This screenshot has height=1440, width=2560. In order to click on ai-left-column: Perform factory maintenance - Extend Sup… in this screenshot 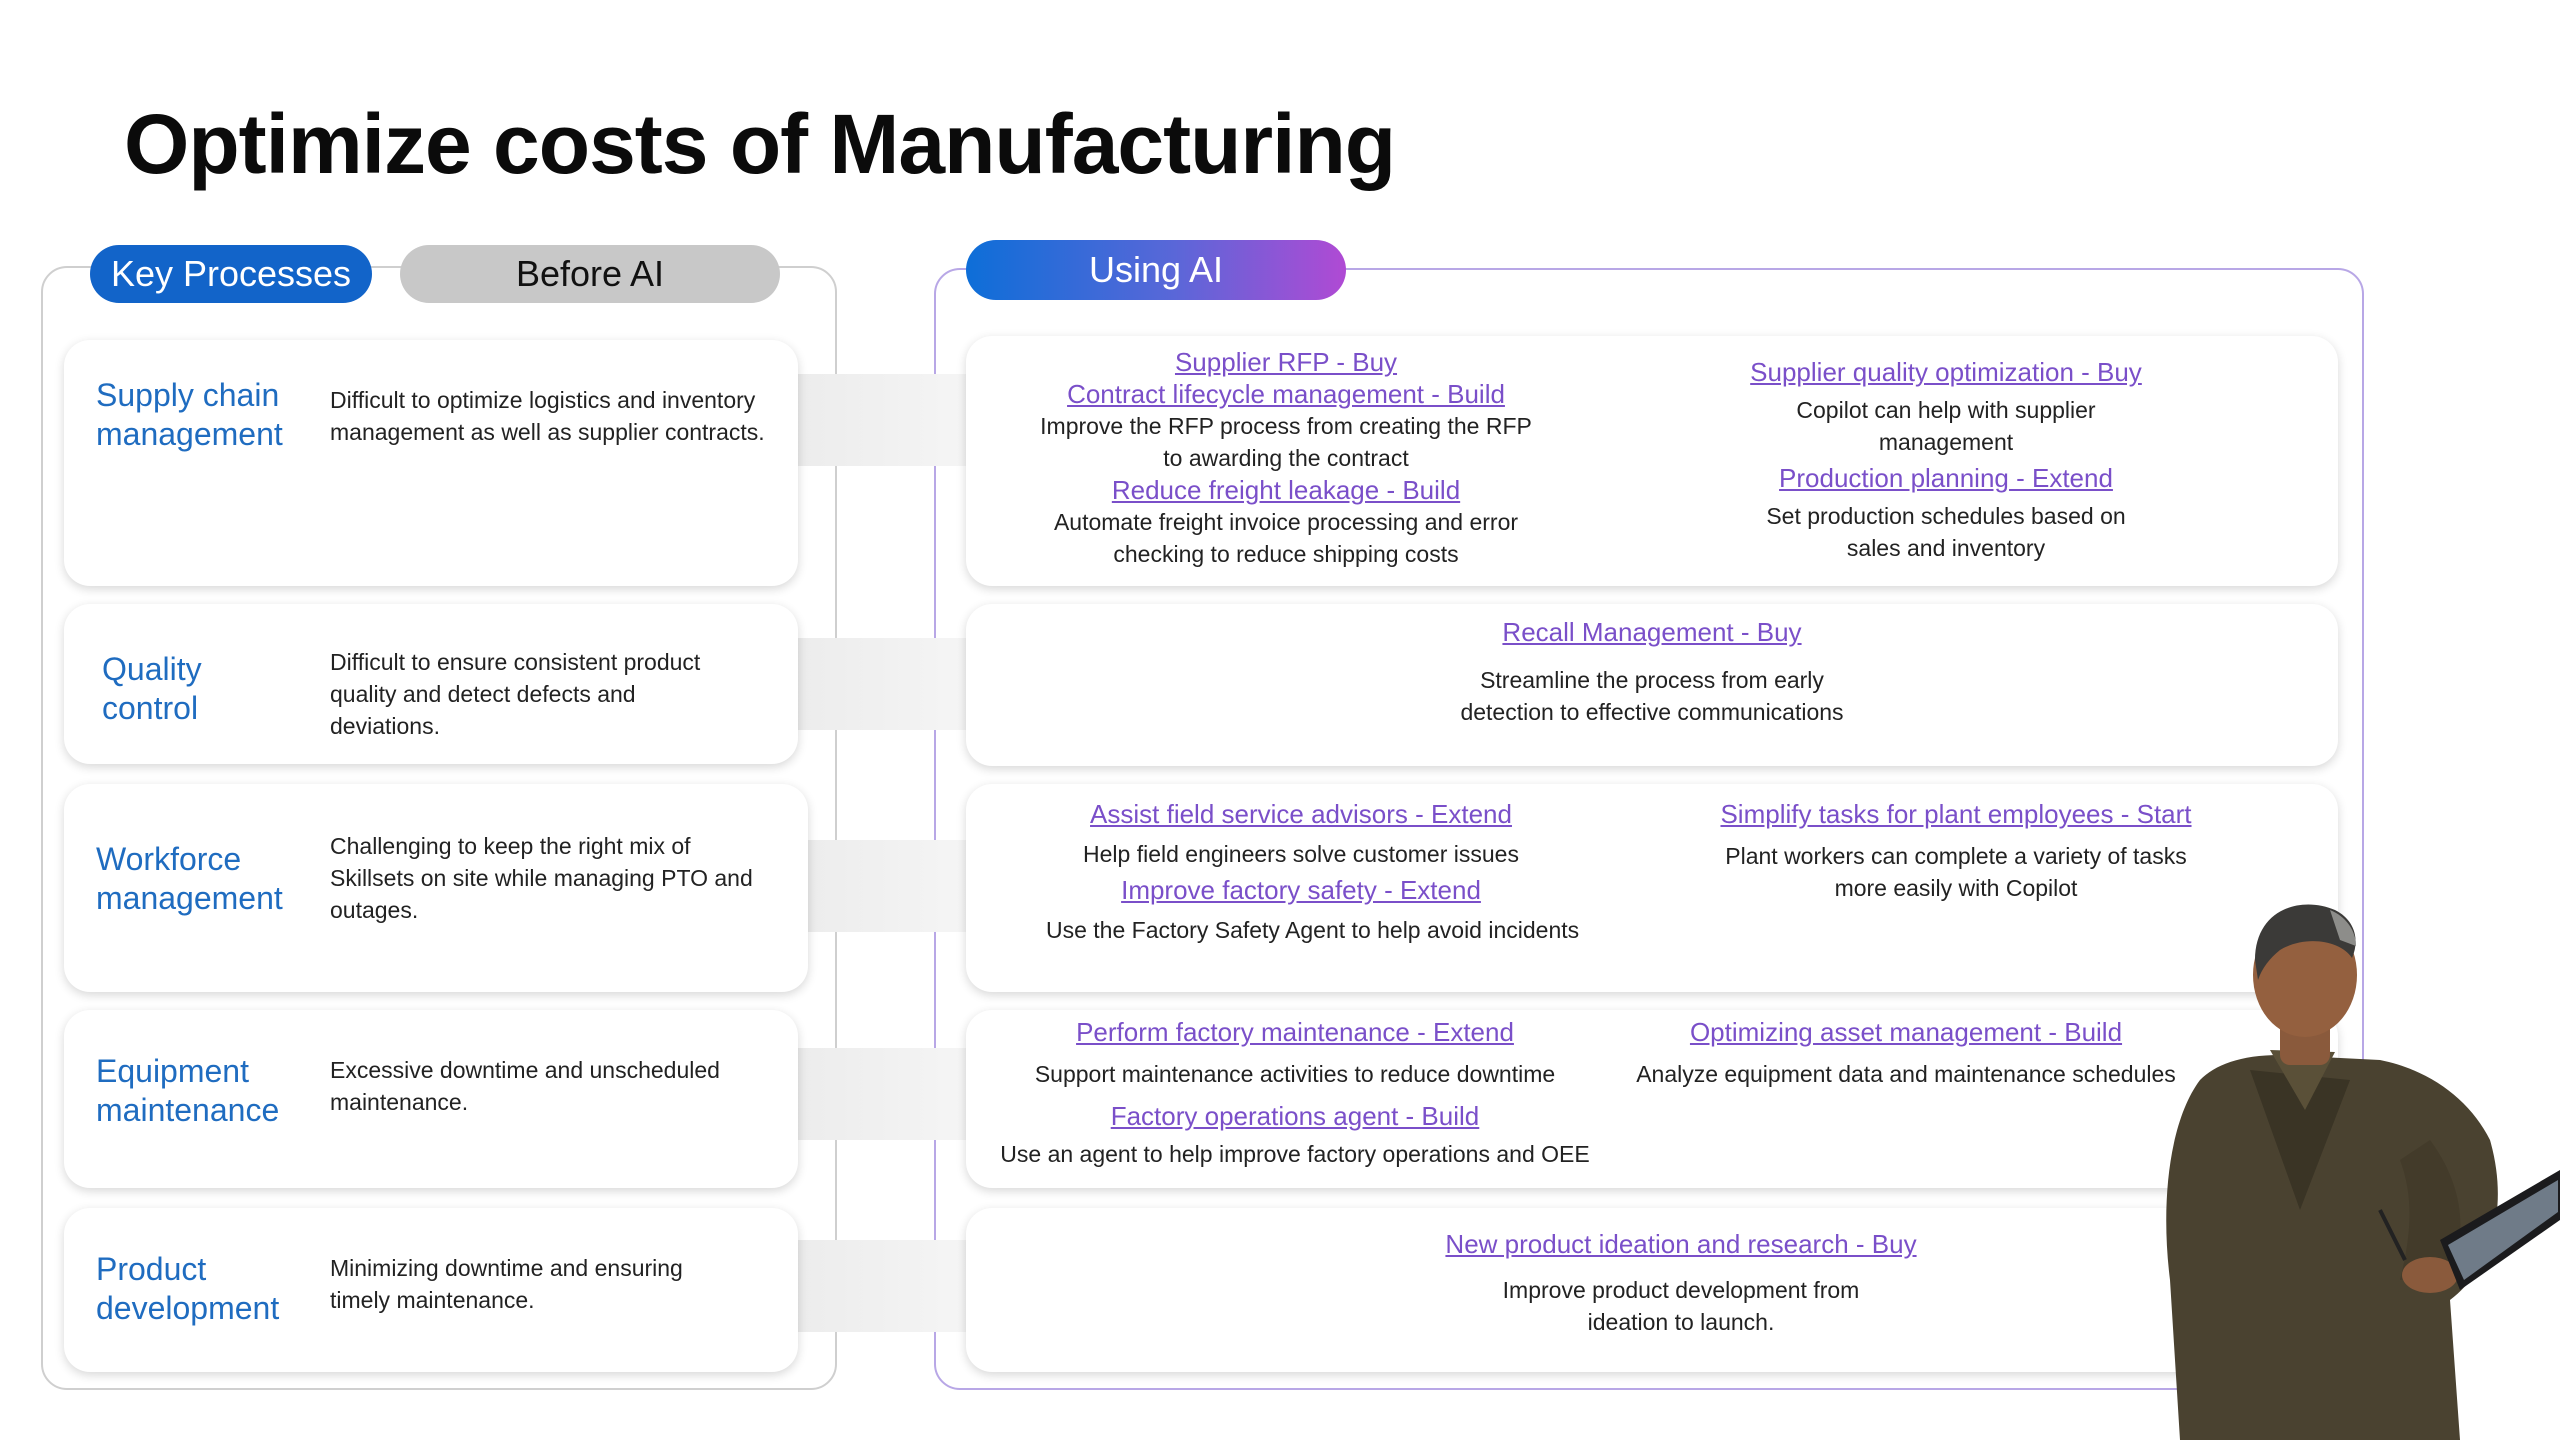, I will do `click(1295, 1093)`.